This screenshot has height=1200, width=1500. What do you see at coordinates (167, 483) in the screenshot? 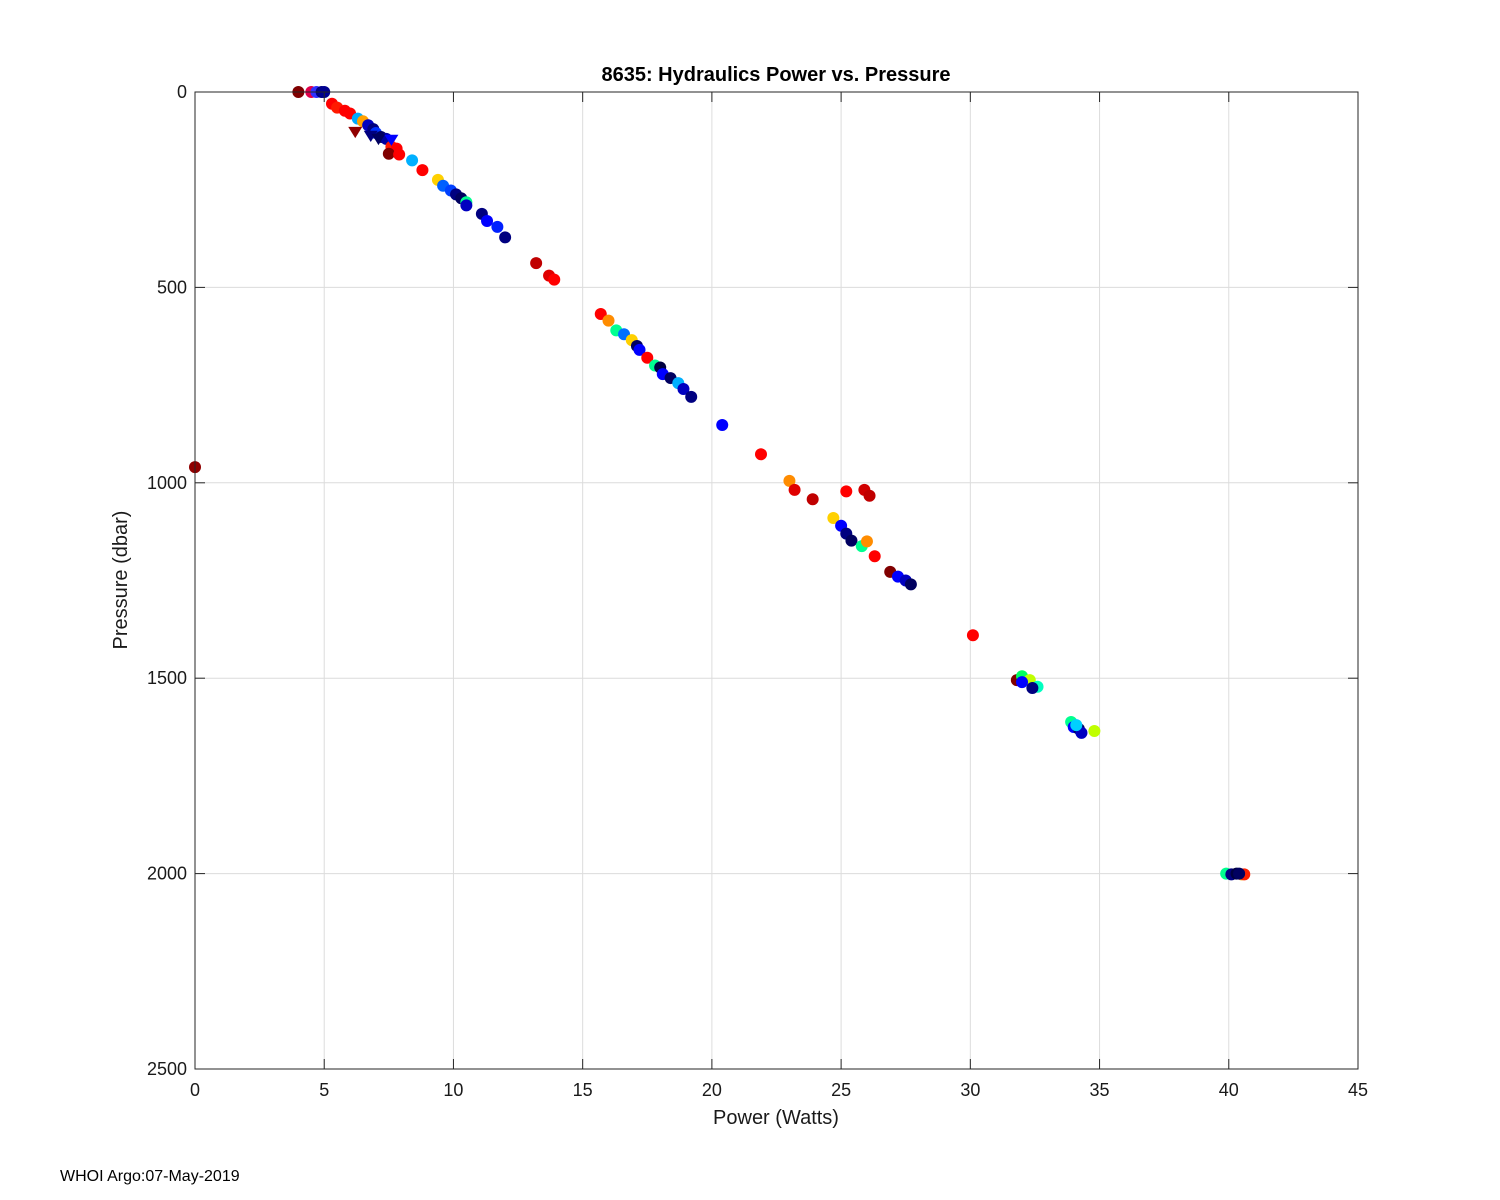
I see `y-tick-label: 1000` at bounding box center [167, 483].